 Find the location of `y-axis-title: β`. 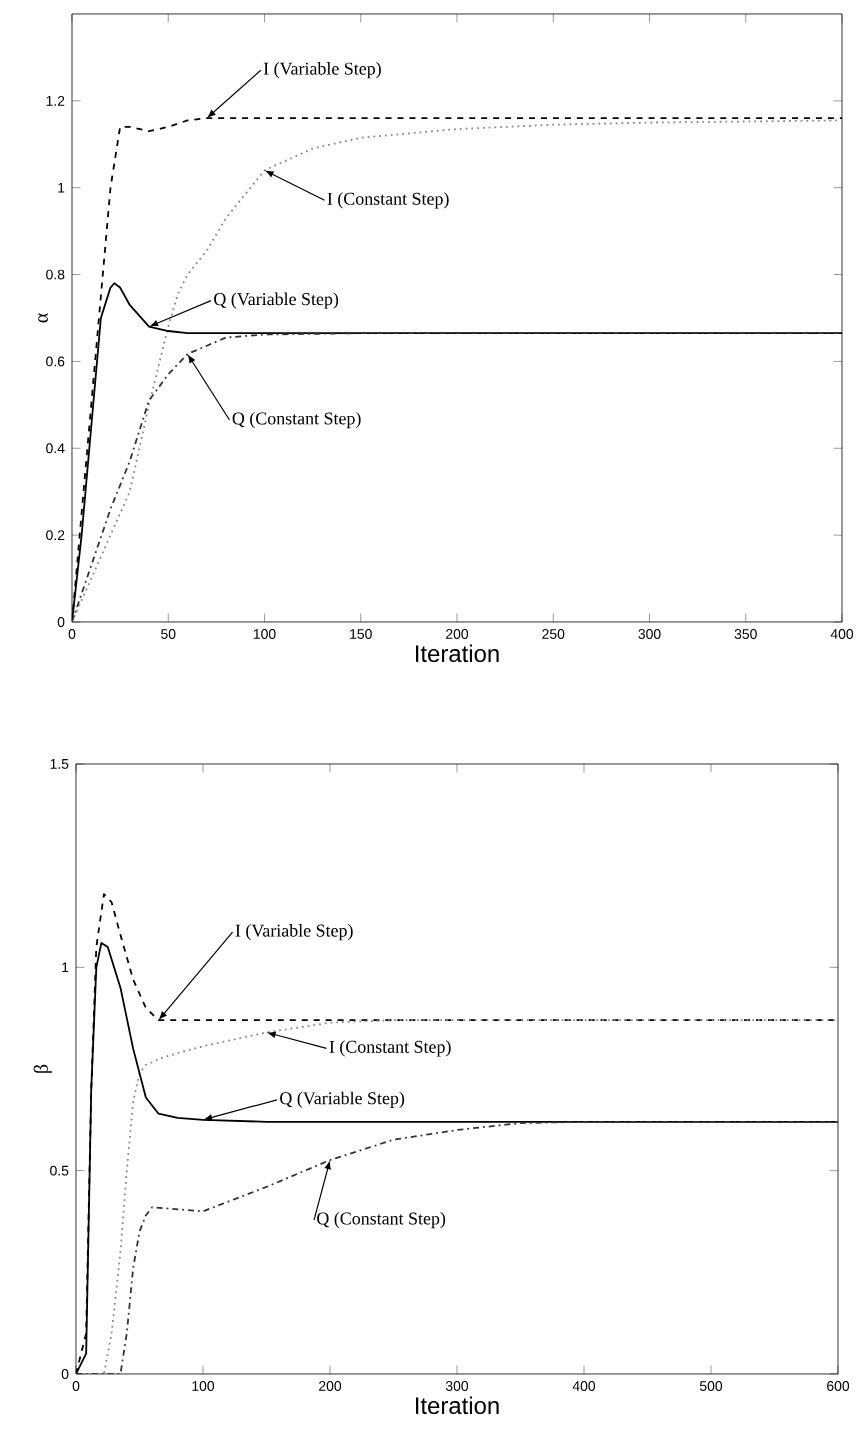

y-axis-title: β is located at coordinates (42, 1068).